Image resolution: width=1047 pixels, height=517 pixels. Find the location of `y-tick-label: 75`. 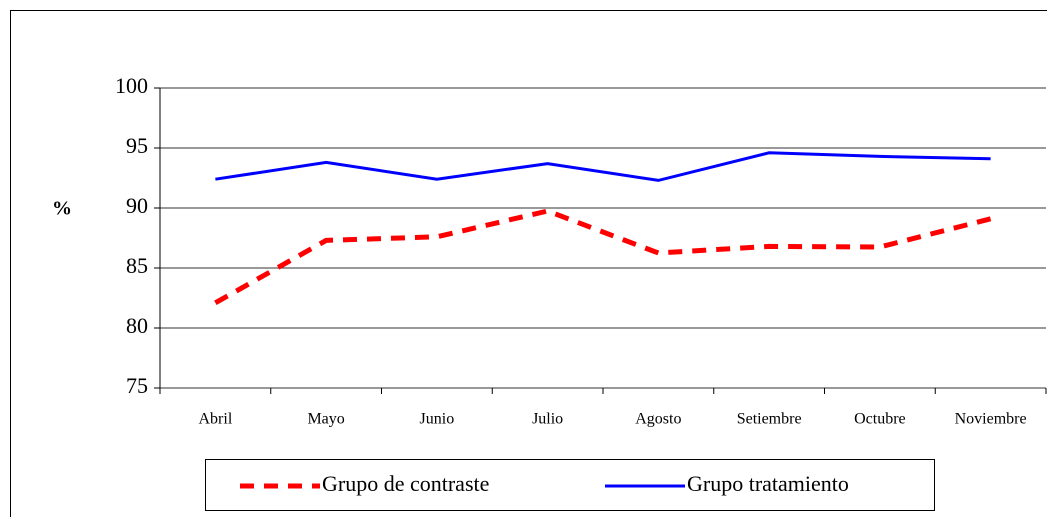

y-tick-label: 75 is located at coordinates (137, 385).